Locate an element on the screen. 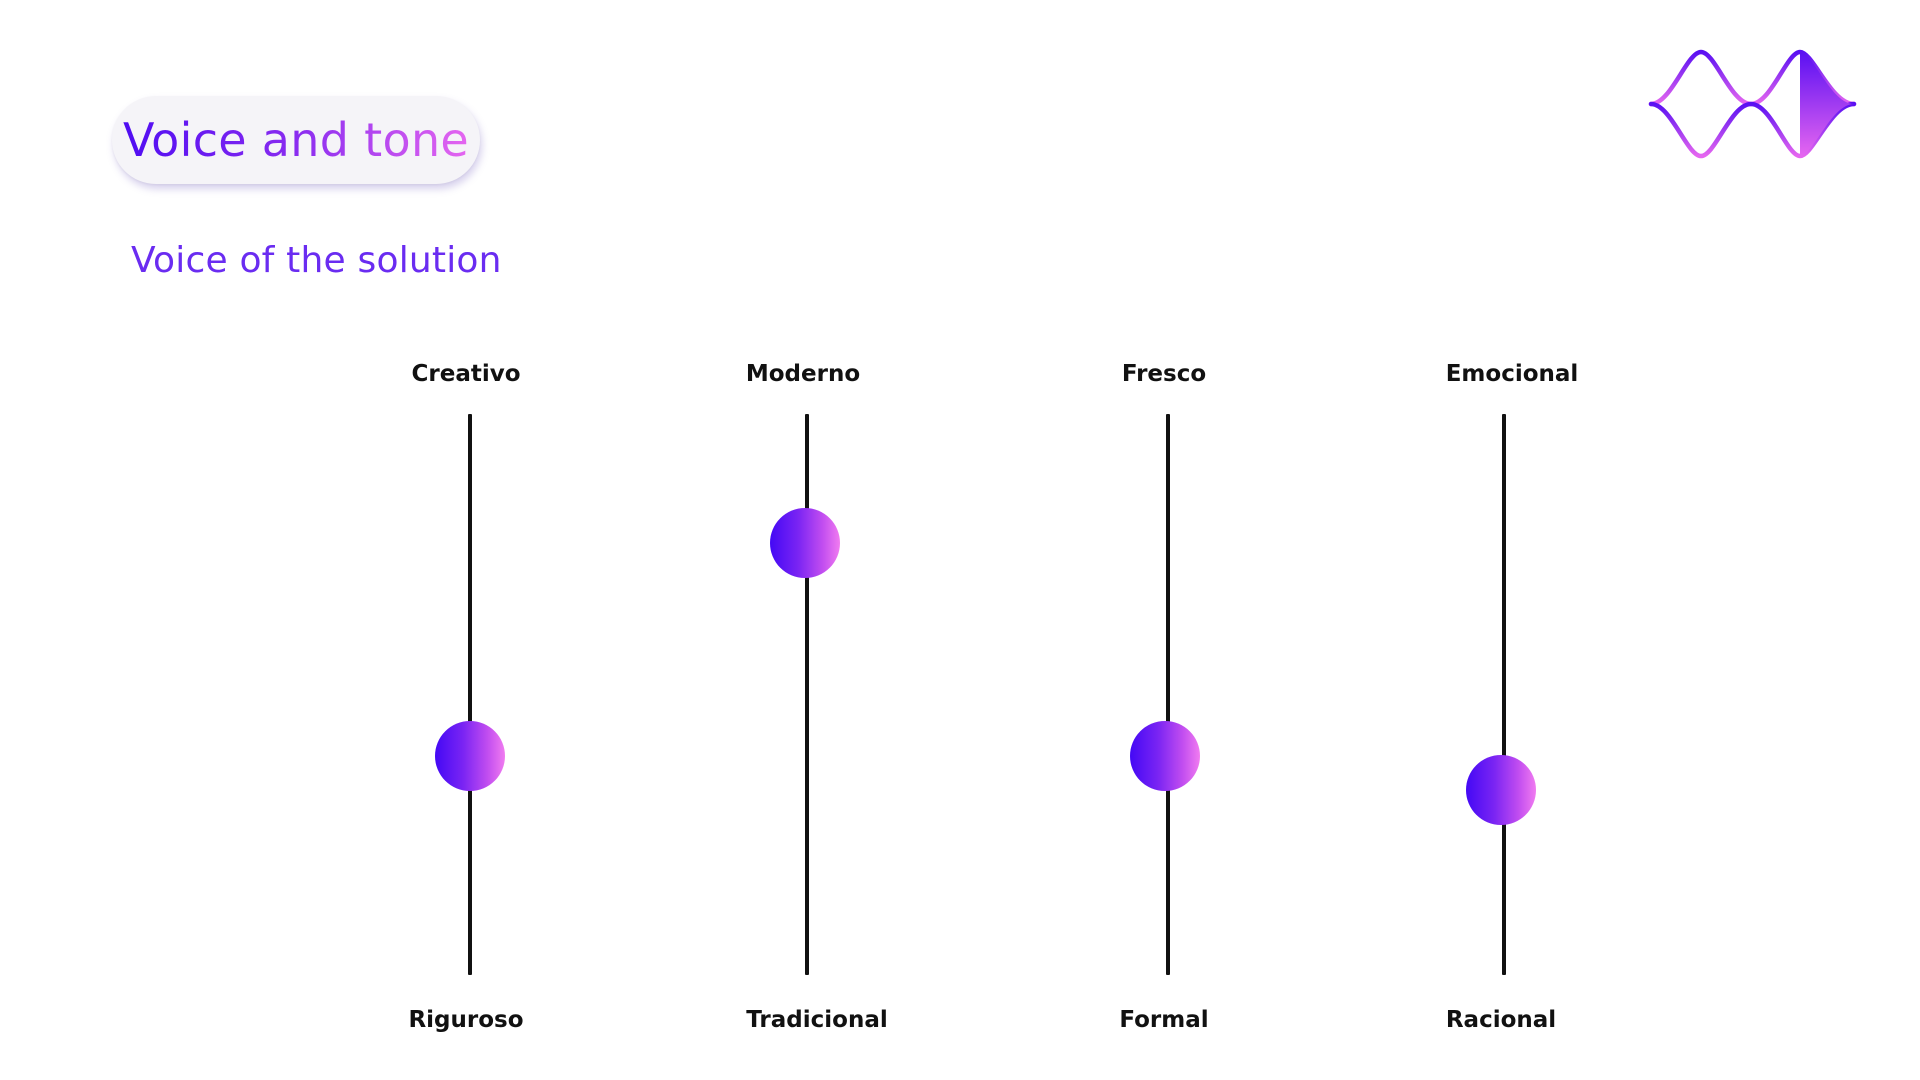 This screenshot has width=1920, height=1080. slider-top-label: Creativo is located at coordinates (466, 374).